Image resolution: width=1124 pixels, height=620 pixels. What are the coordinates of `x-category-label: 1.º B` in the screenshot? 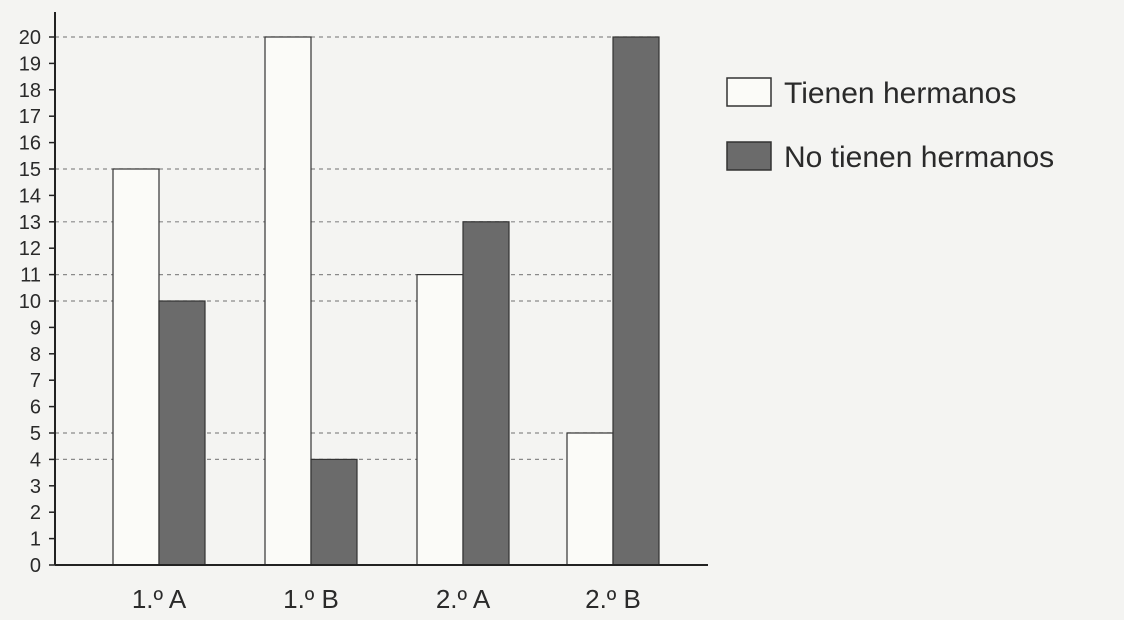 It's located at (311, 599).